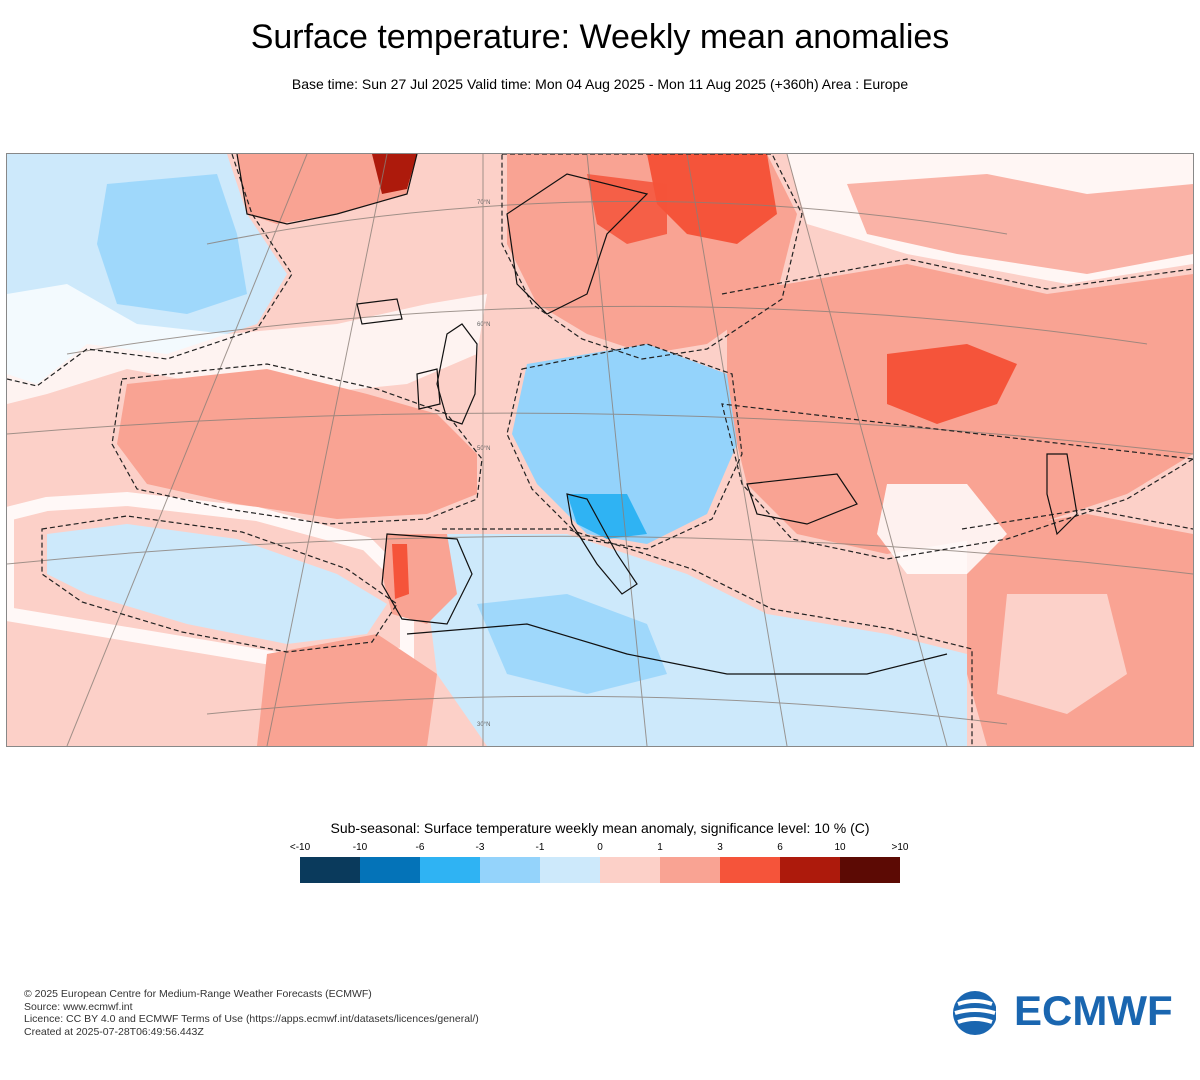 This screenshot has height=1080, width=1200. Describe the element at coordinates (577, 244) in the screenshot. I see `coastline-scandinavia` at that location.